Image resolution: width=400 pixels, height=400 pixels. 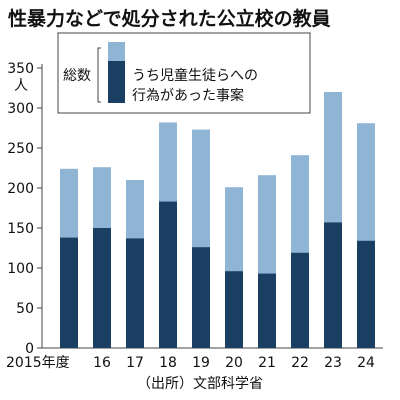 I want to click on legend-label-children-line2: 行為があった事案, so click(x=188, y=95).